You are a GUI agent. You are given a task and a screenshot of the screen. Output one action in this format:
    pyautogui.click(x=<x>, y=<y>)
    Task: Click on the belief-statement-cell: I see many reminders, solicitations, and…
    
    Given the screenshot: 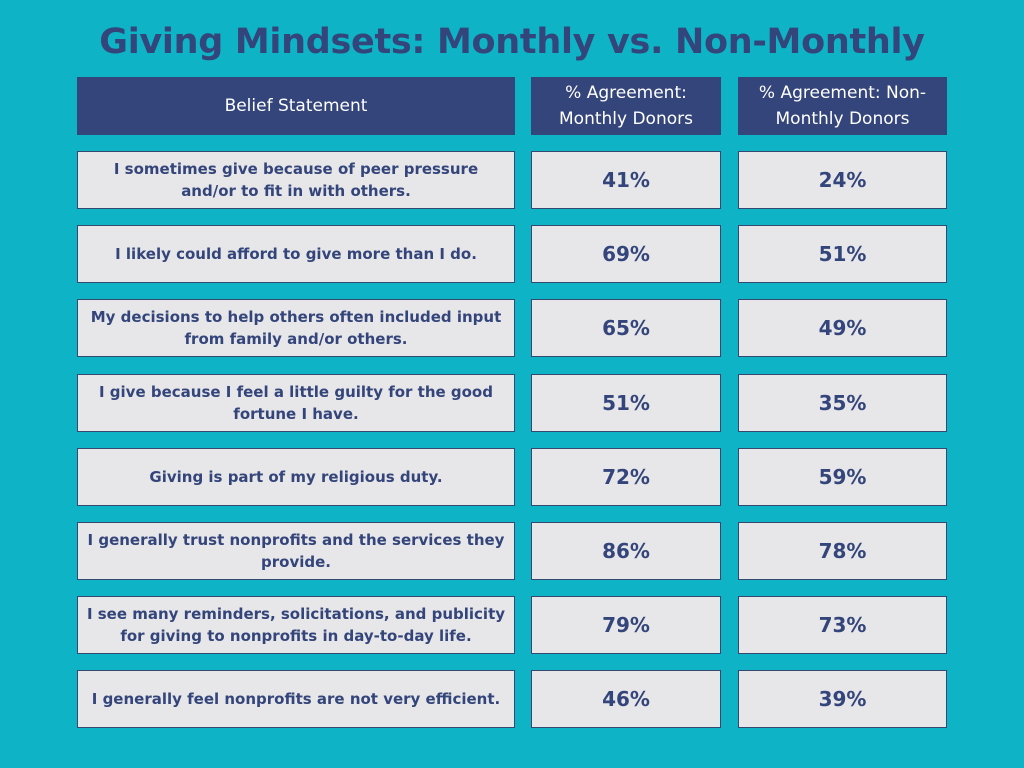 What is the action you would take?
    pyautogui.click(x=296, y=625)
    